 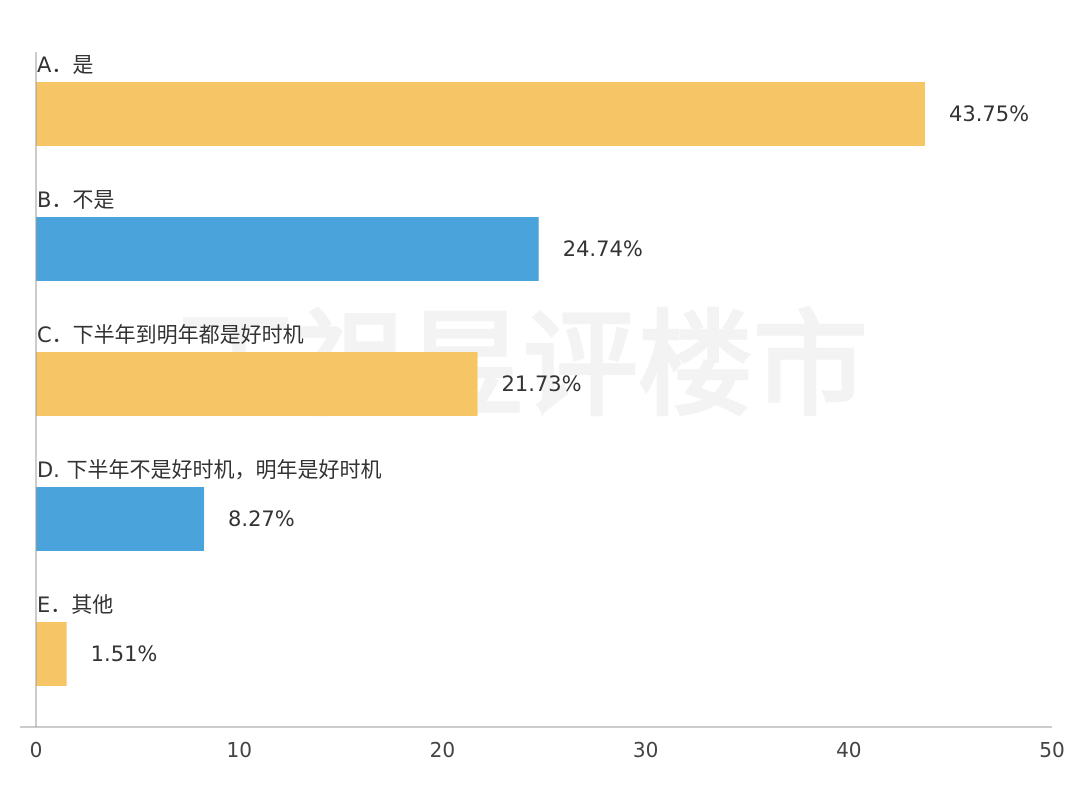 What do you see at coordinates (75, 605) in the screenshot?
I see `category-label: E．其他` at bounding box center [75, 605].